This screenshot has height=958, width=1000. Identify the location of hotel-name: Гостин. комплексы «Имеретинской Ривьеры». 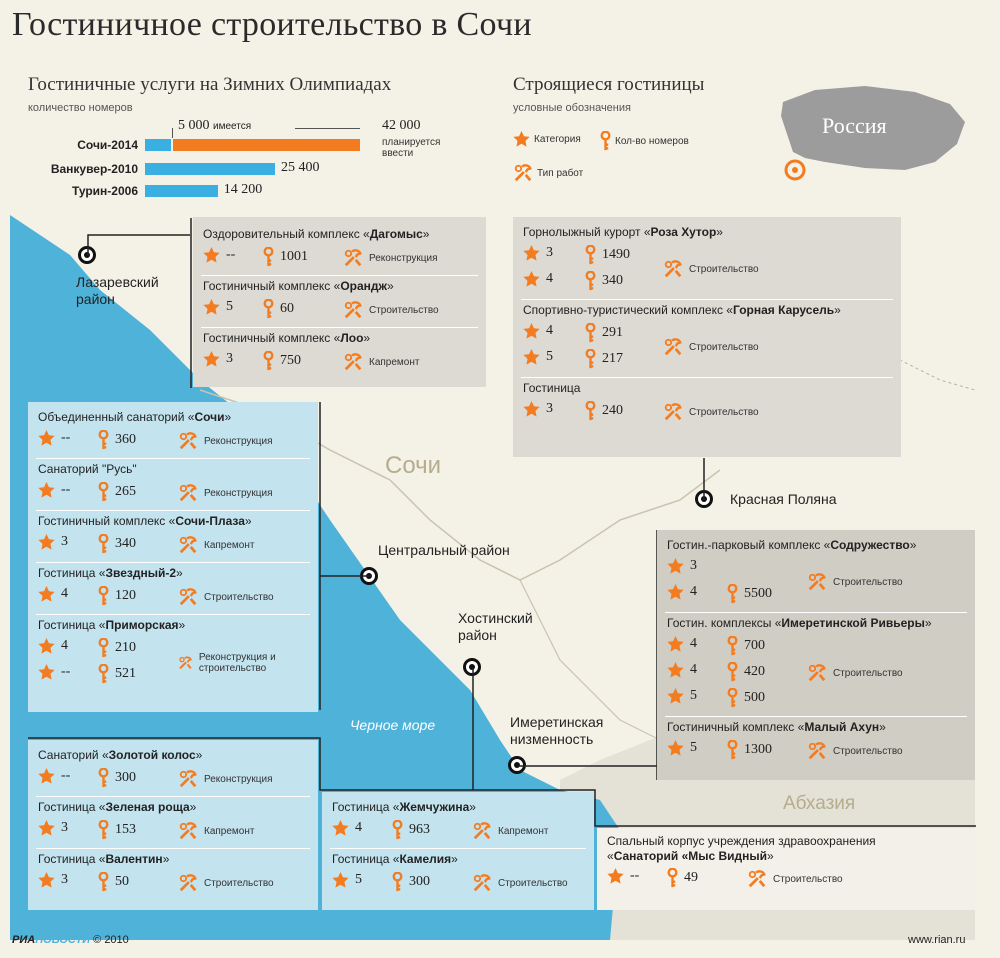
(799, 623).